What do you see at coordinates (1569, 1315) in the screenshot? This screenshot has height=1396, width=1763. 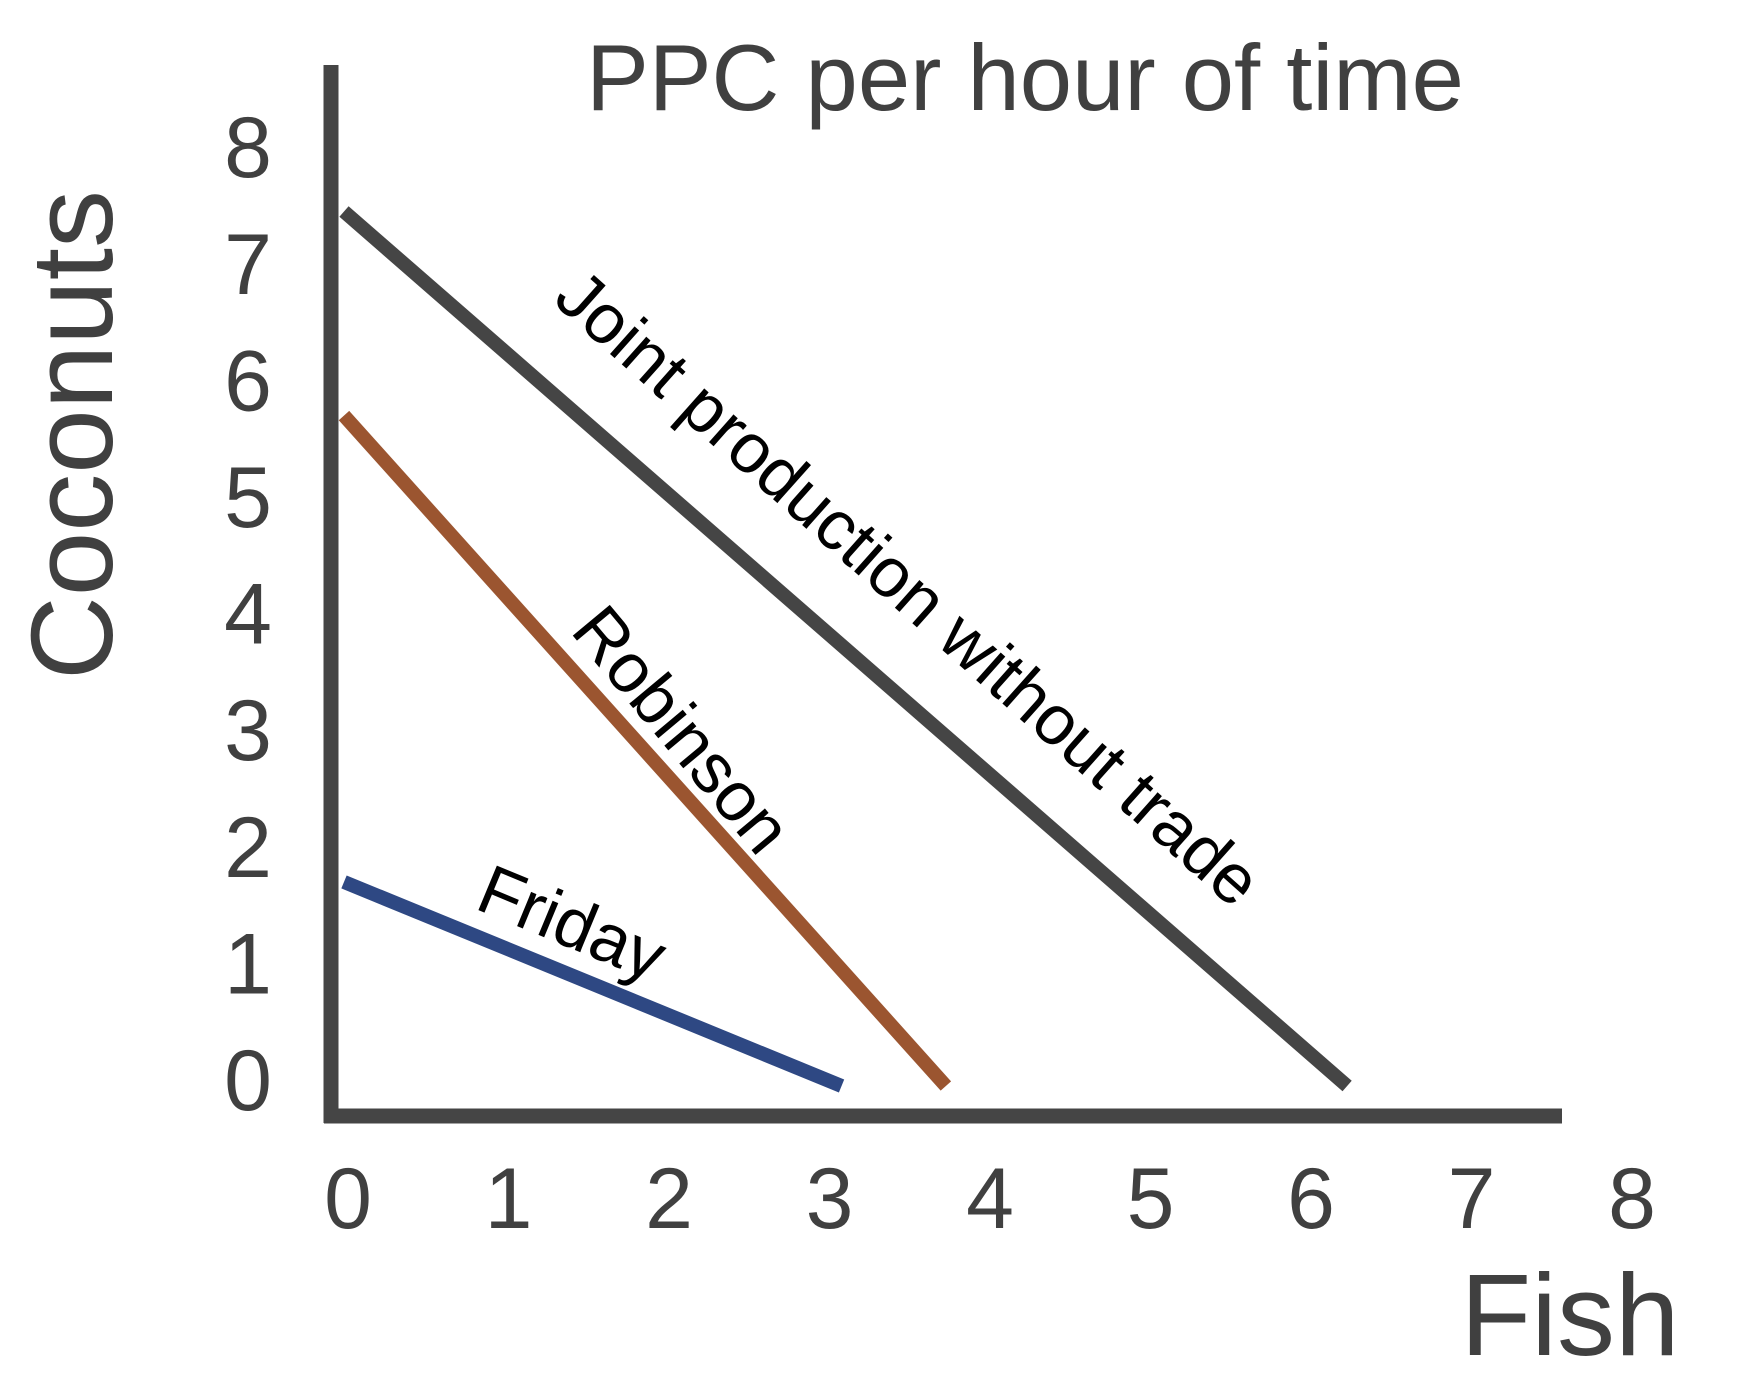 I see `x-axis-label: Fish` at bounding box center [1569, 1315].